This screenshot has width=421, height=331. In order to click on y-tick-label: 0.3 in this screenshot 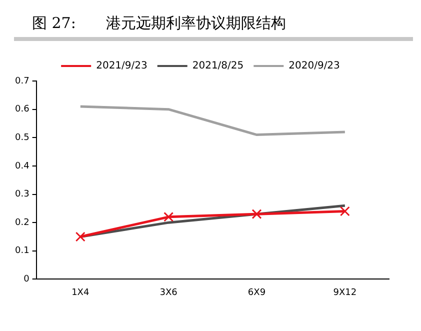, I will do `click(22, 195)`.